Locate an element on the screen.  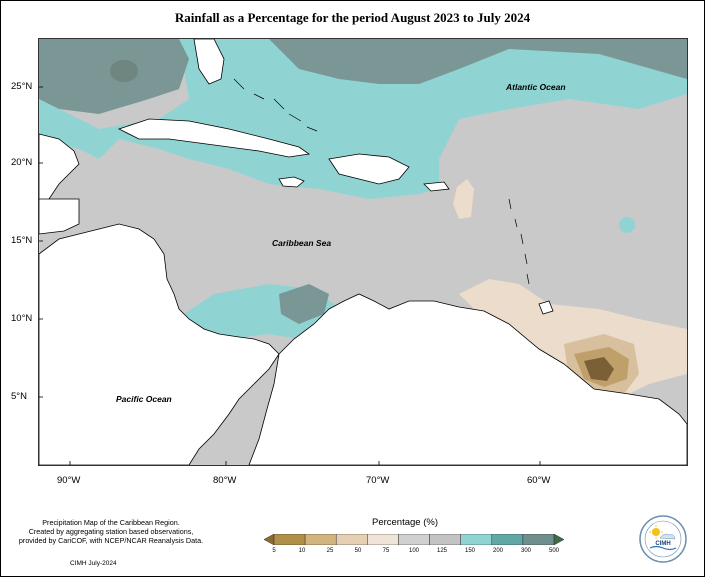
very-dry-rainfall-areas is located at coordinates (601, 364).